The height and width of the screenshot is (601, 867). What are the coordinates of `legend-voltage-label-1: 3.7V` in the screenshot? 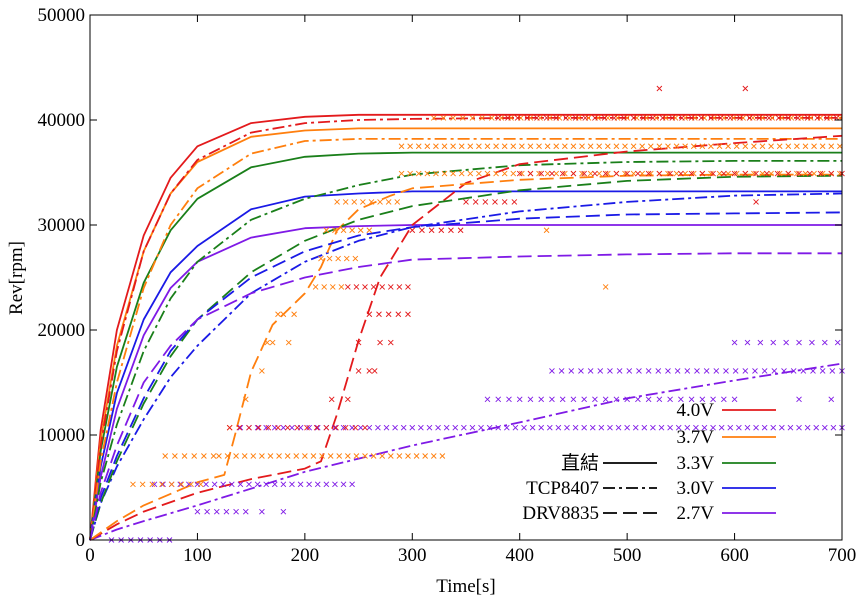 It's located at (696, 437).